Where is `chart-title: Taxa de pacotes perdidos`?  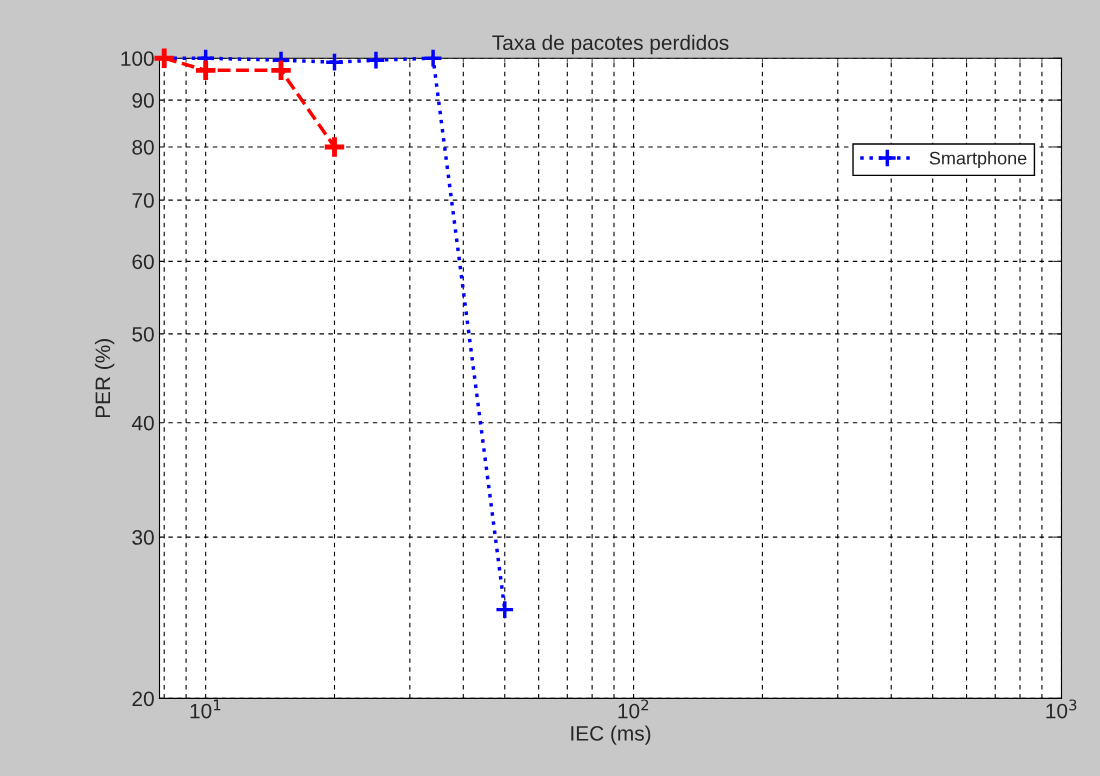
chart-title: Taxa de pacotes perdidos is located at coordinates (610, 44).